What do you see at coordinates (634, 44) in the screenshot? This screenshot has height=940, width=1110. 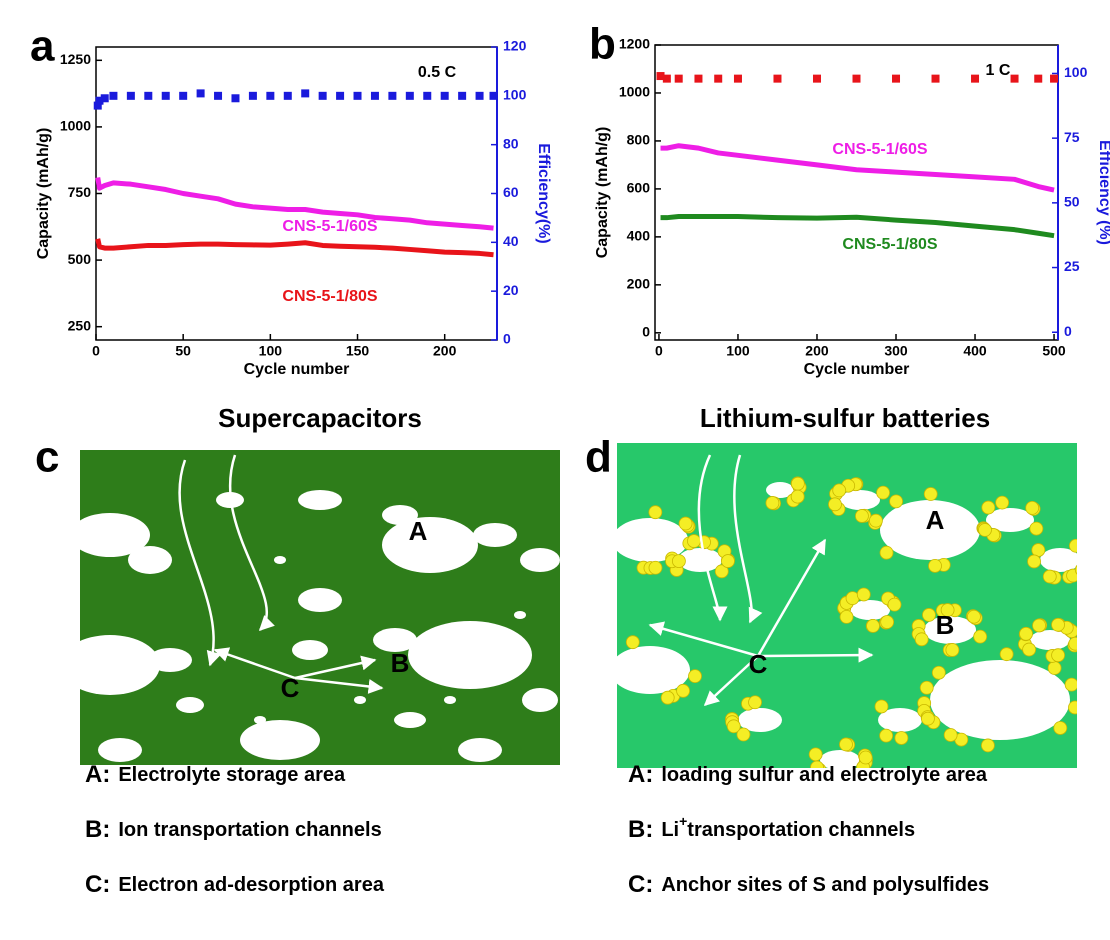 I see `y-tick-label: 1200` at bounding box center [634, 44].